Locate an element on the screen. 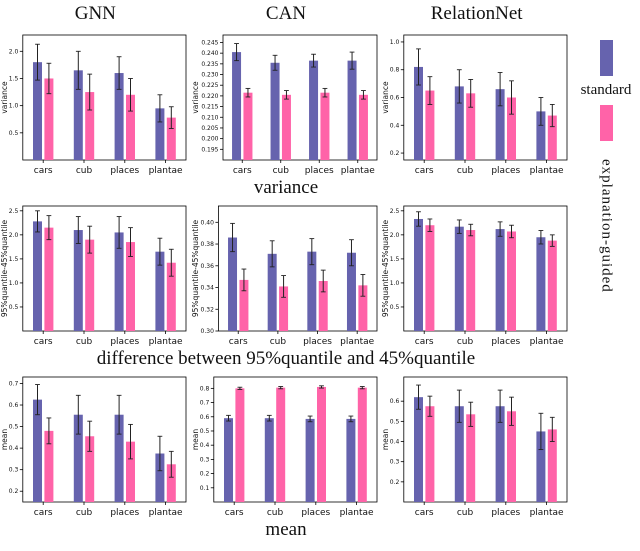  legend: standard explanation-guided is located at coordinates (606, 165).